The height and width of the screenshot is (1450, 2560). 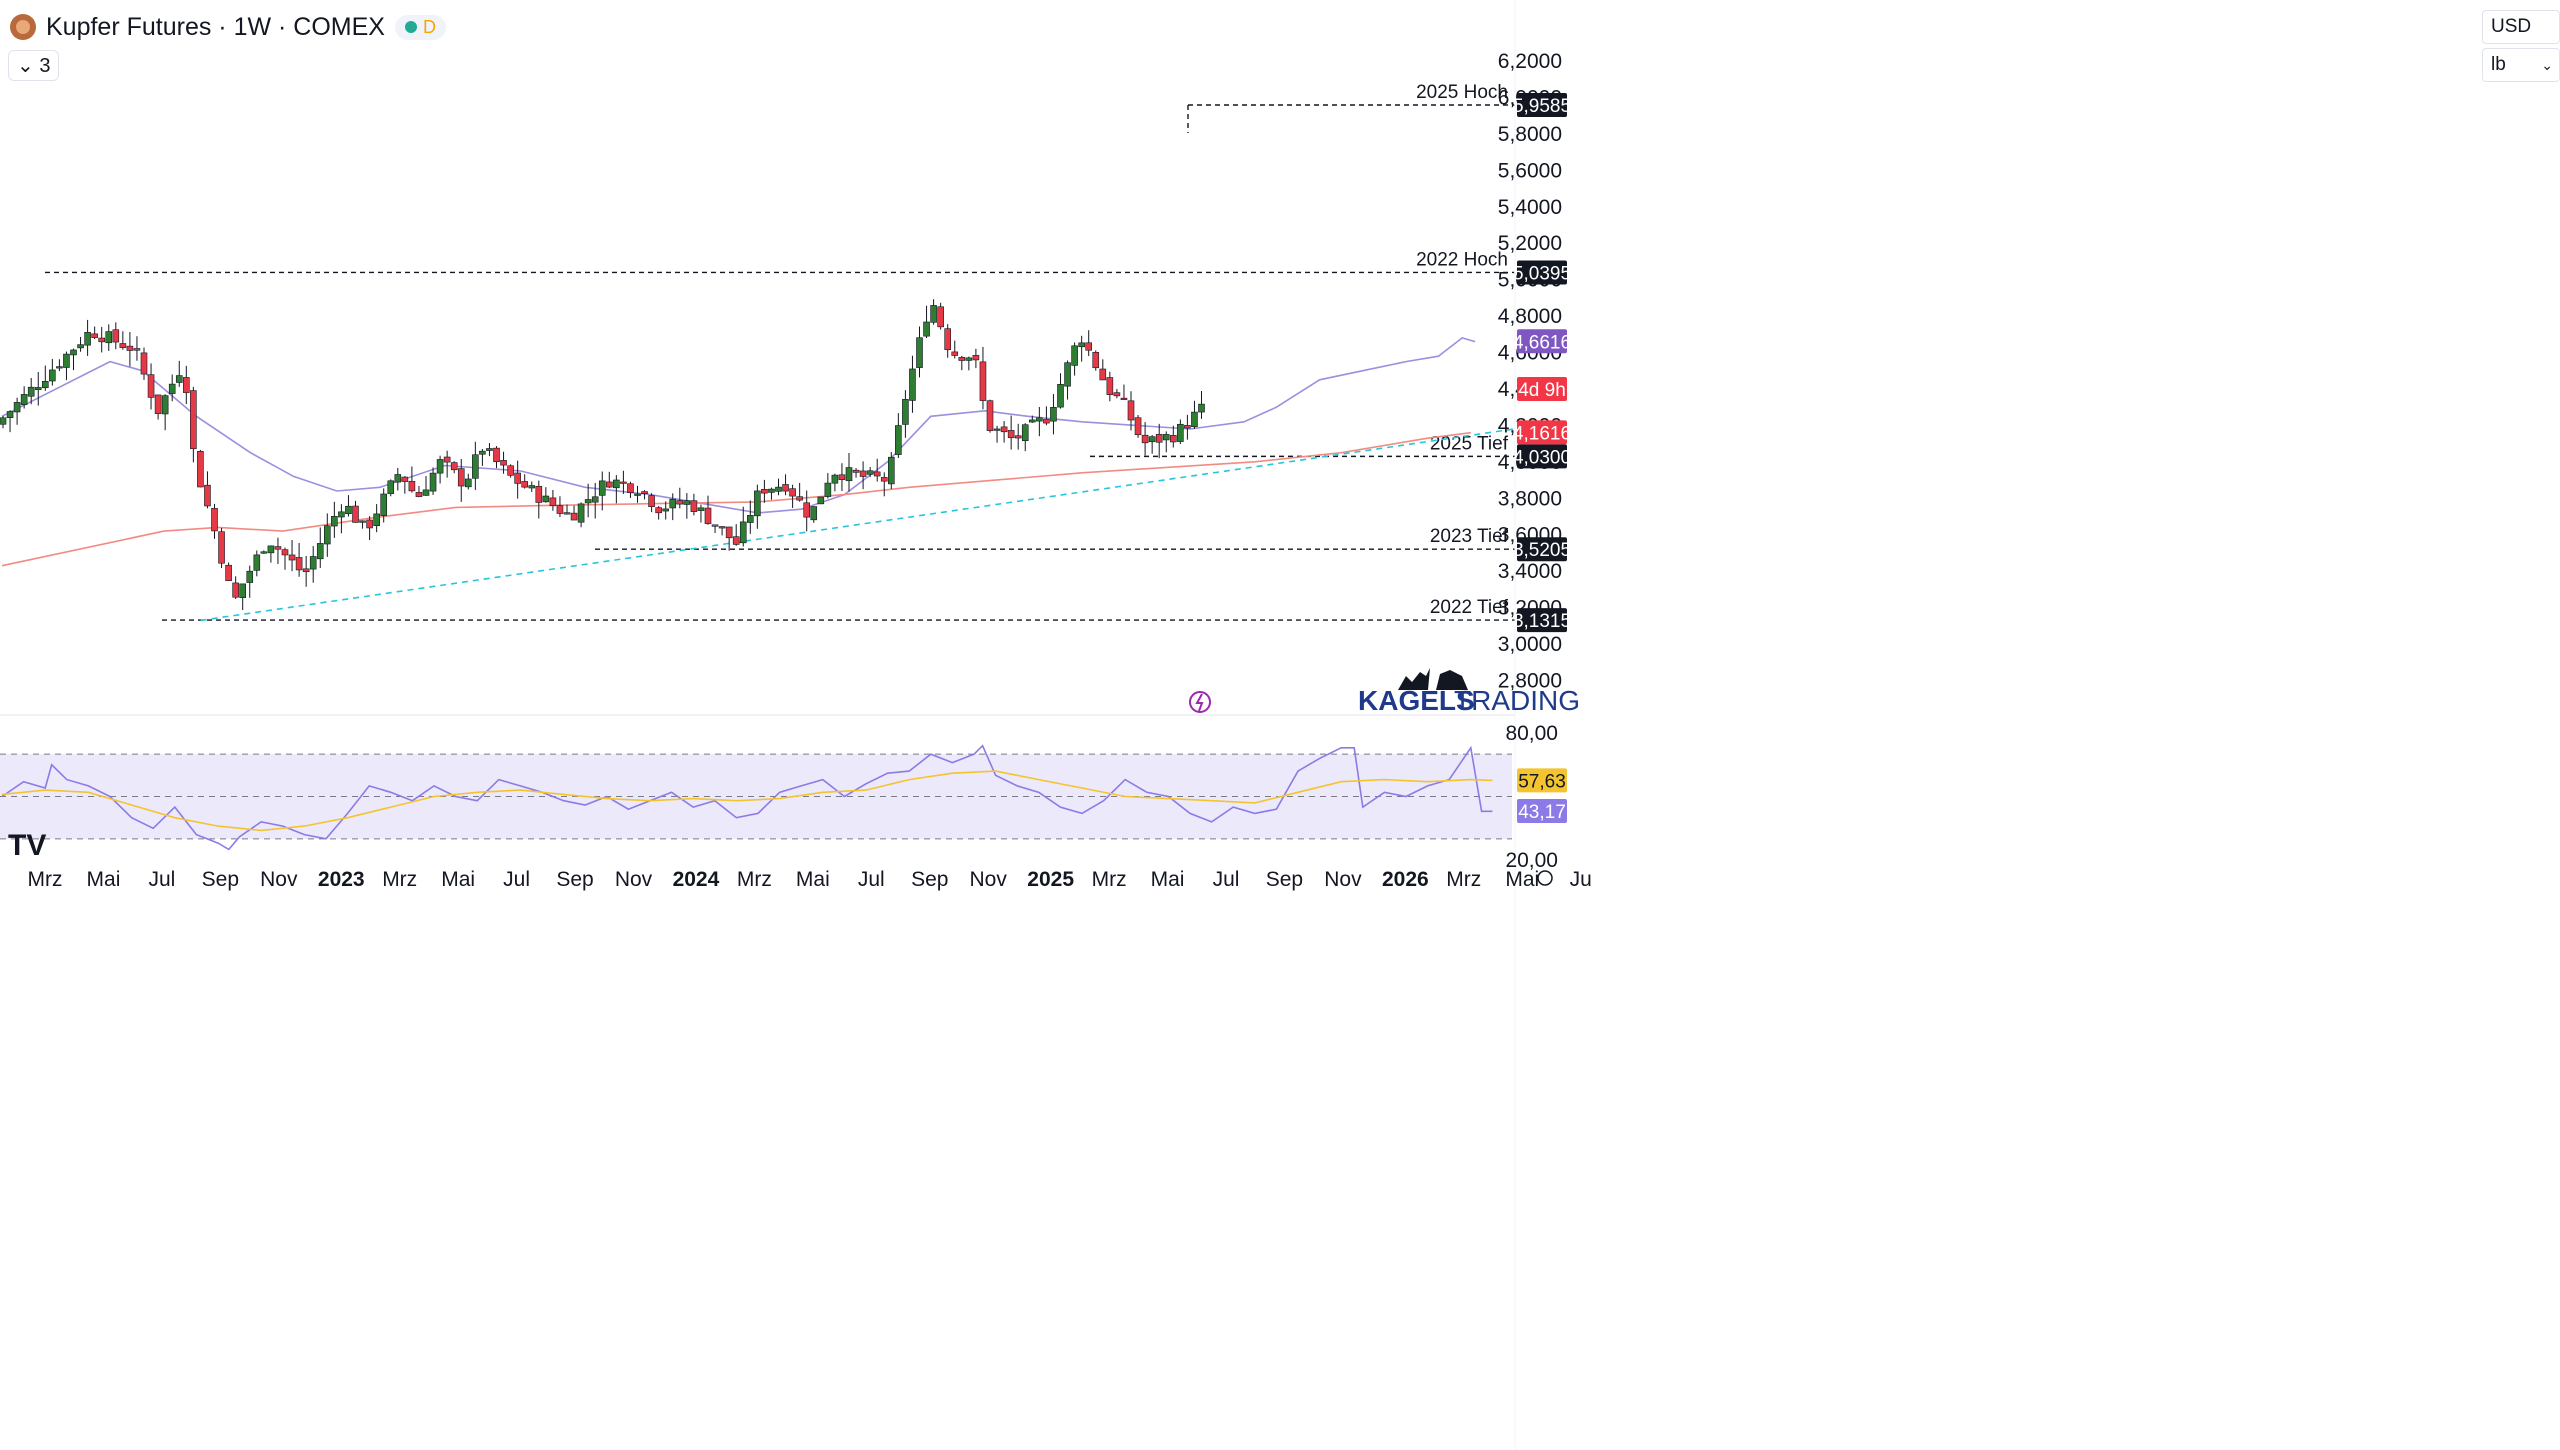 What do you see at coordinates (738, 425) in the screenshot?
I see `moving-average-short` at bounding box center [738, 425].